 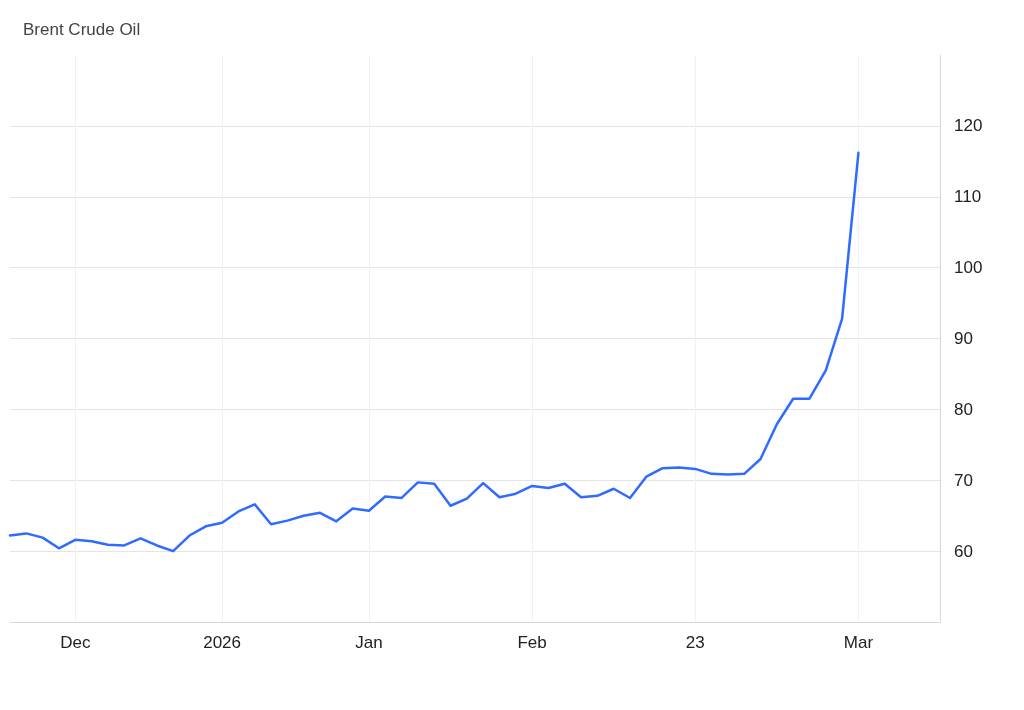 What do you see at coordinates (963, 409) in the screenshot?
I see `y-tick-label: 80` at bounding box center [963, 409].